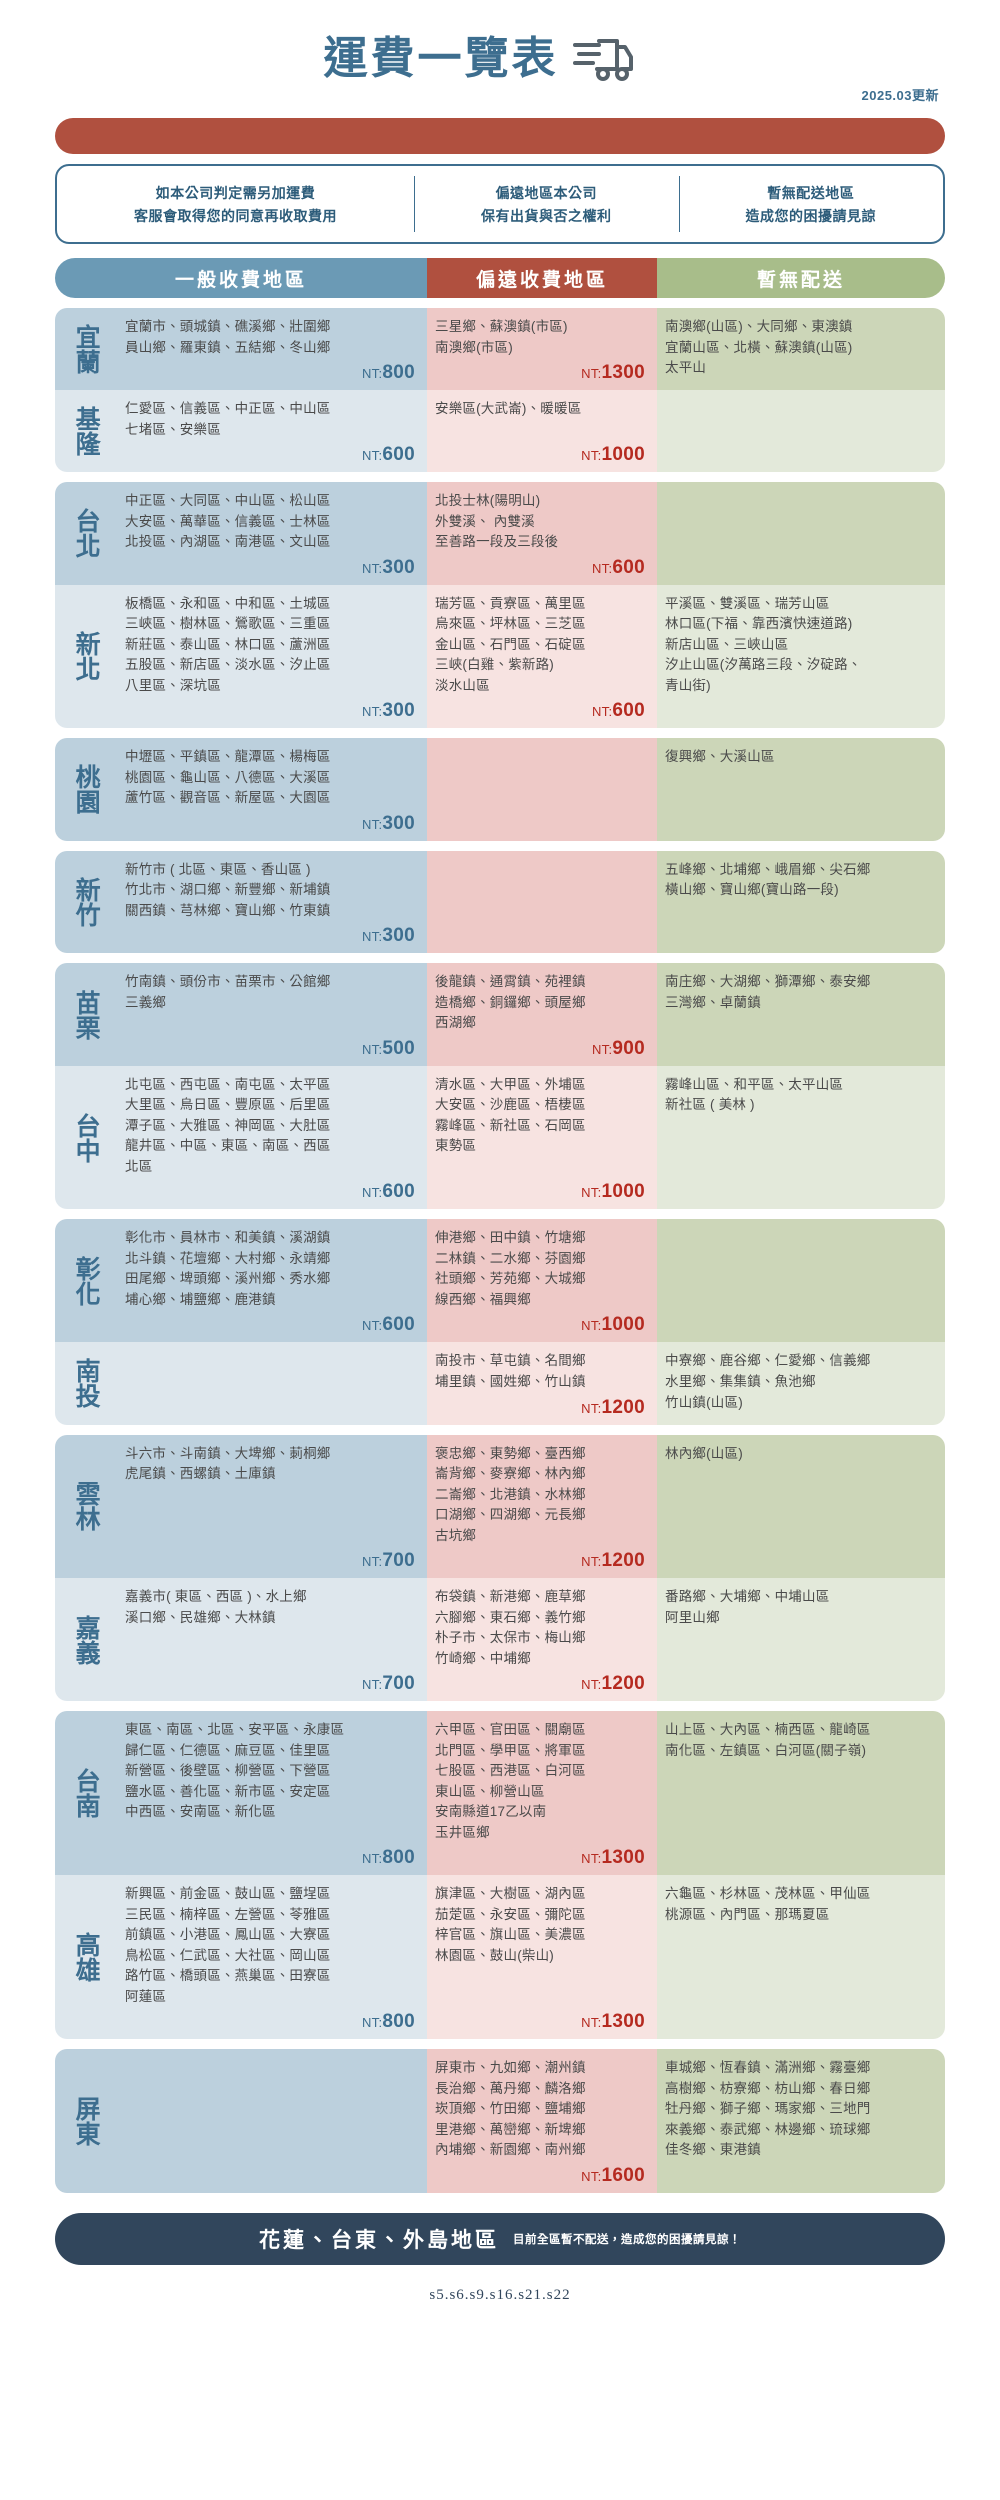 The width and height of the screenshot is (1000, 2500). What do you see at coordinates (542, 431) in the screenshot?
I see `fee-cell-remote: 安樂區(大武崙)、暖暖區 NT:1000` at bounding box center [542, 431].